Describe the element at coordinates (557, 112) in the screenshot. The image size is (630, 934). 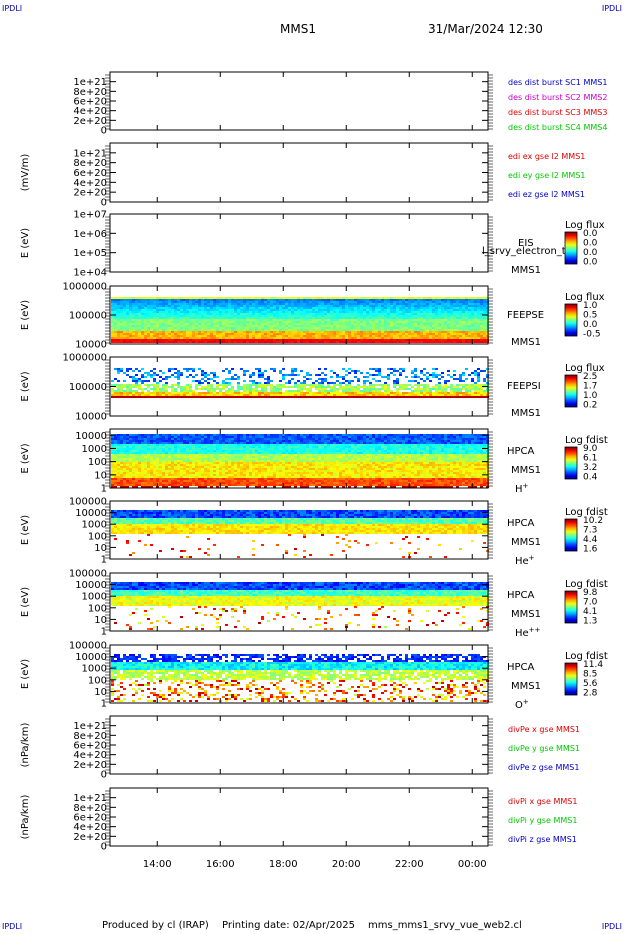
I see `legend-entry: des dist burst SC3 MMS3` at that location.